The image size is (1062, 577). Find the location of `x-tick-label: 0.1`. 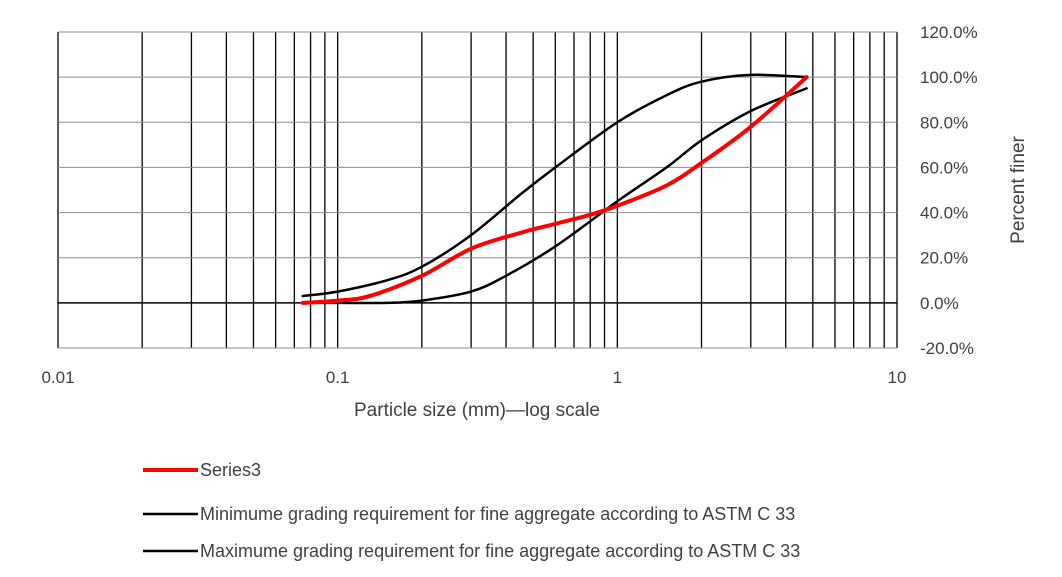

x-tick-label: 0.1 is located at coordinates (338, 377).